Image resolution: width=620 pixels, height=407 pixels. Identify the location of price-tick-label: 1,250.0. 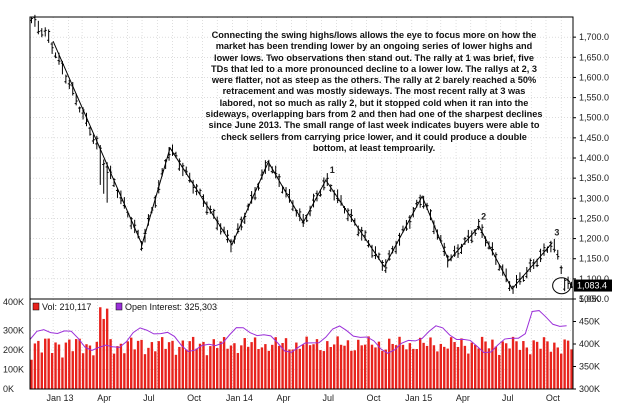
(594, 218).